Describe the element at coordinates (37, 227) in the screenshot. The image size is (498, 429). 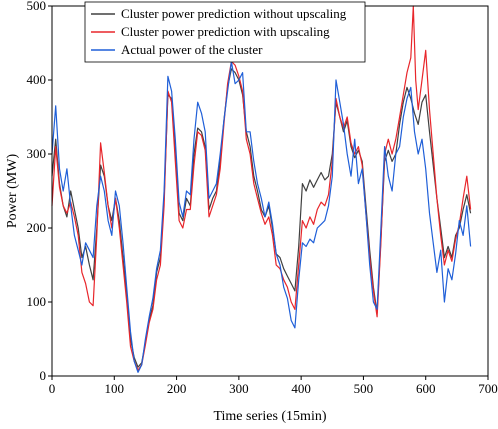
I see `y-tick-label: 200` at that location.